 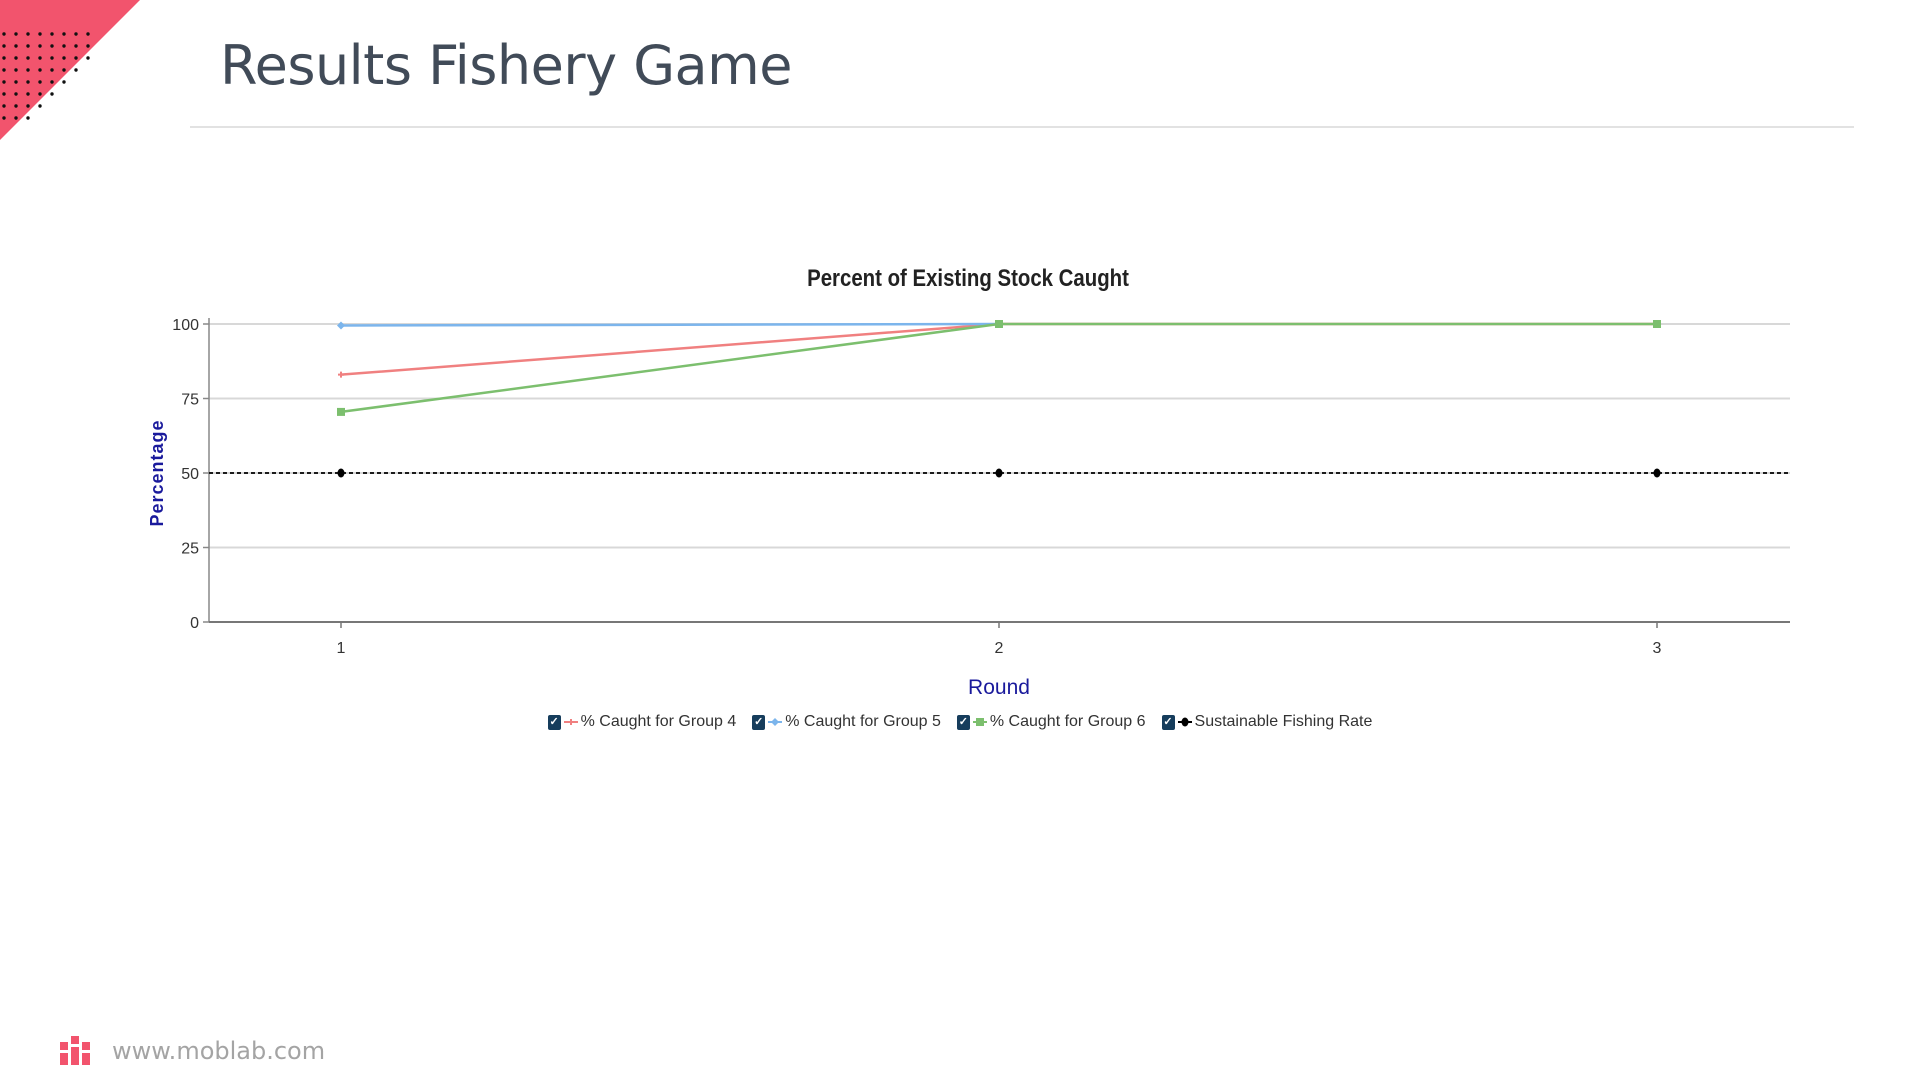 What do you see at coordinates (190, 549) in the screenshot?
I see `y-tick-label: 25` at bounding box center [190, 549].